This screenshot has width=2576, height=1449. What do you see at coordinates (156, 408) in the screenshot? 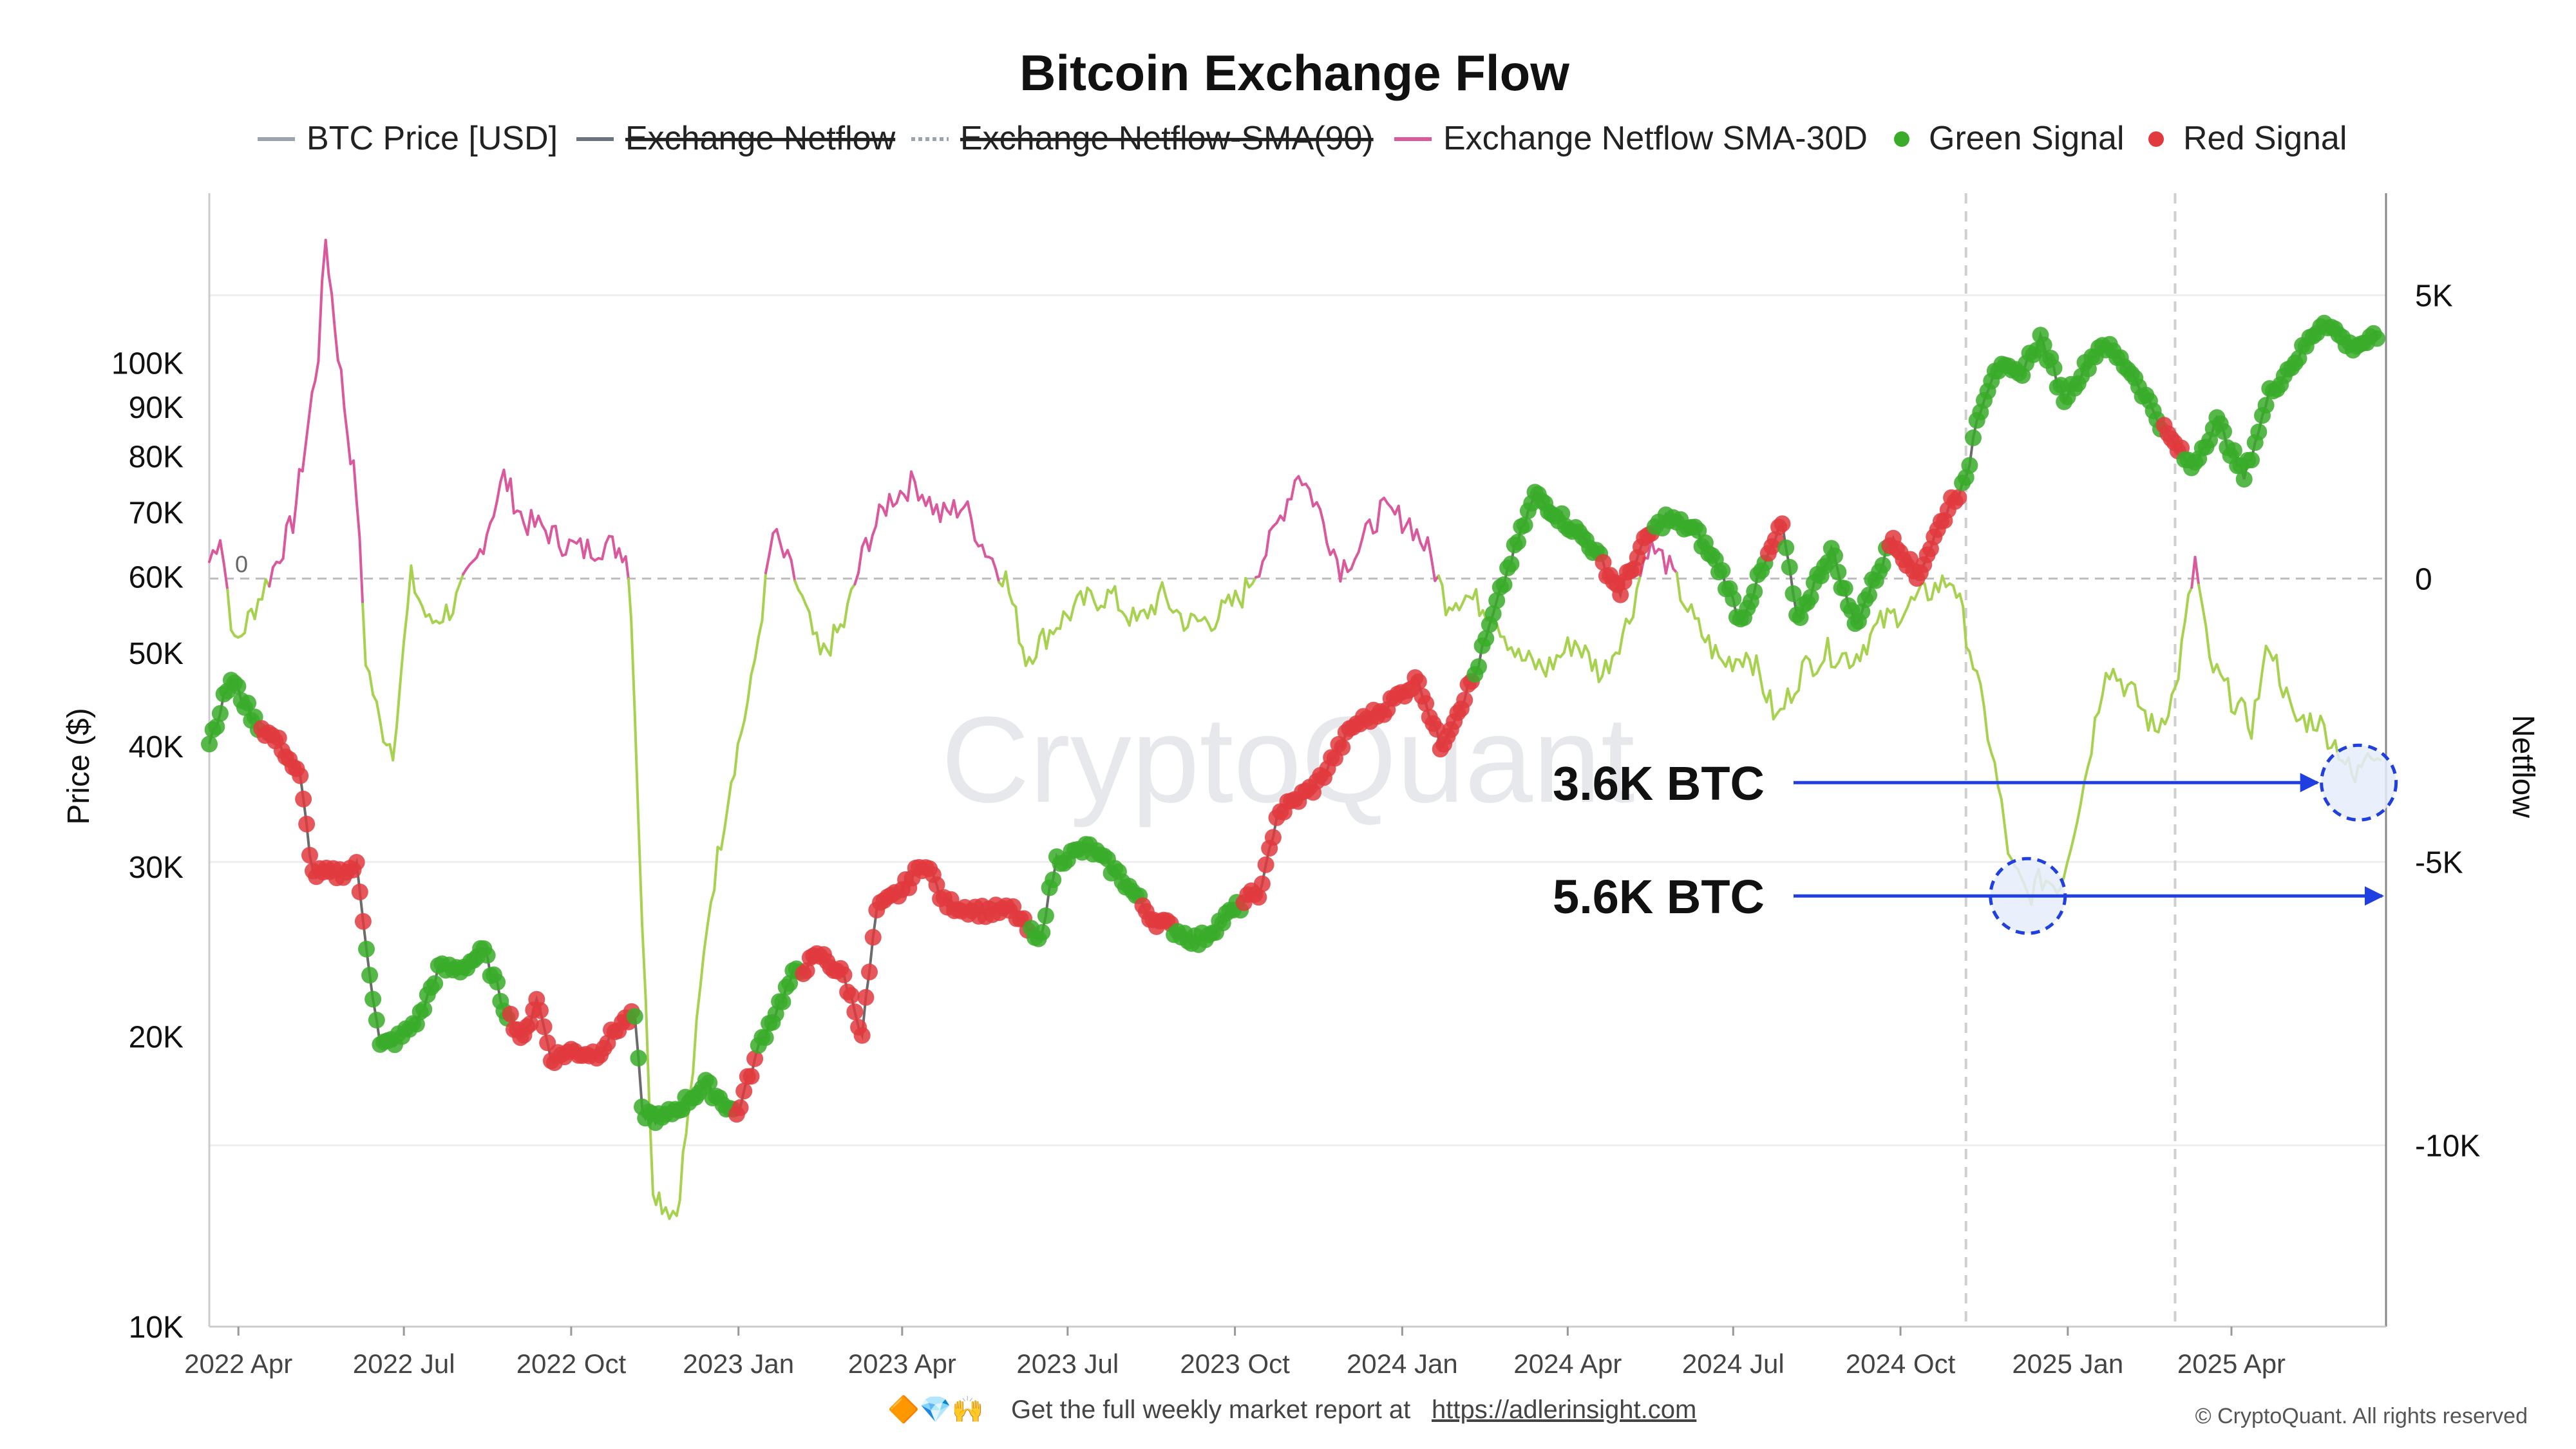
I see `y-tick-left: 90K` at bounding box center [156, 408].